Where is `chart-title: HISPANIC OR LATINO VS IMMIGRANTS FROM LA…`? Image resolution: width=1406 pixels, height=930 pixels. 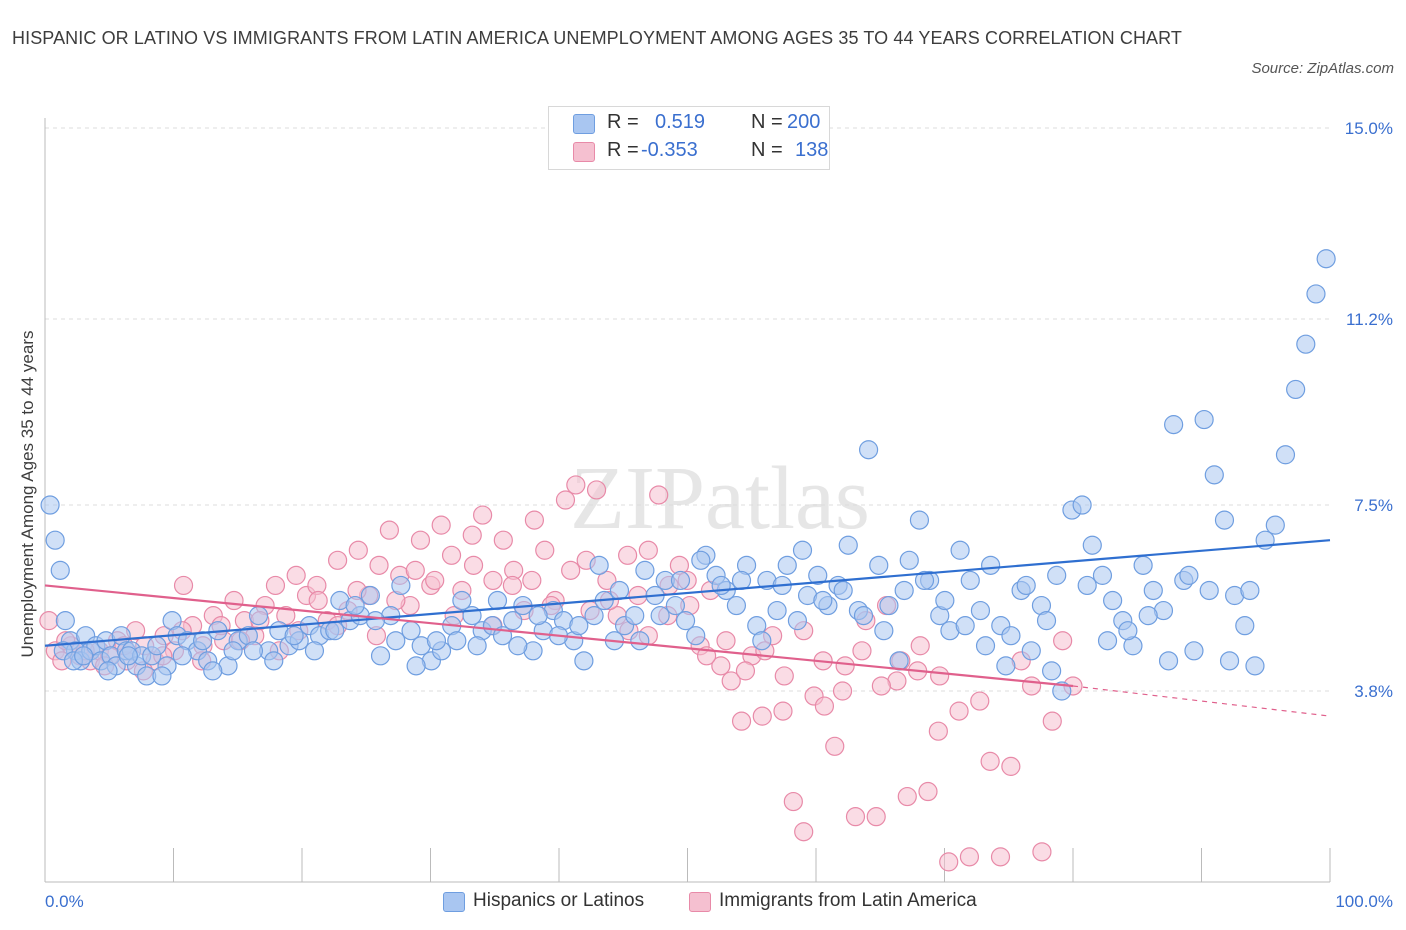
chart-title: HISPANIC OR LATINO VS IMMIGRANTS FROM LA… is located at coordinates (597, 38).